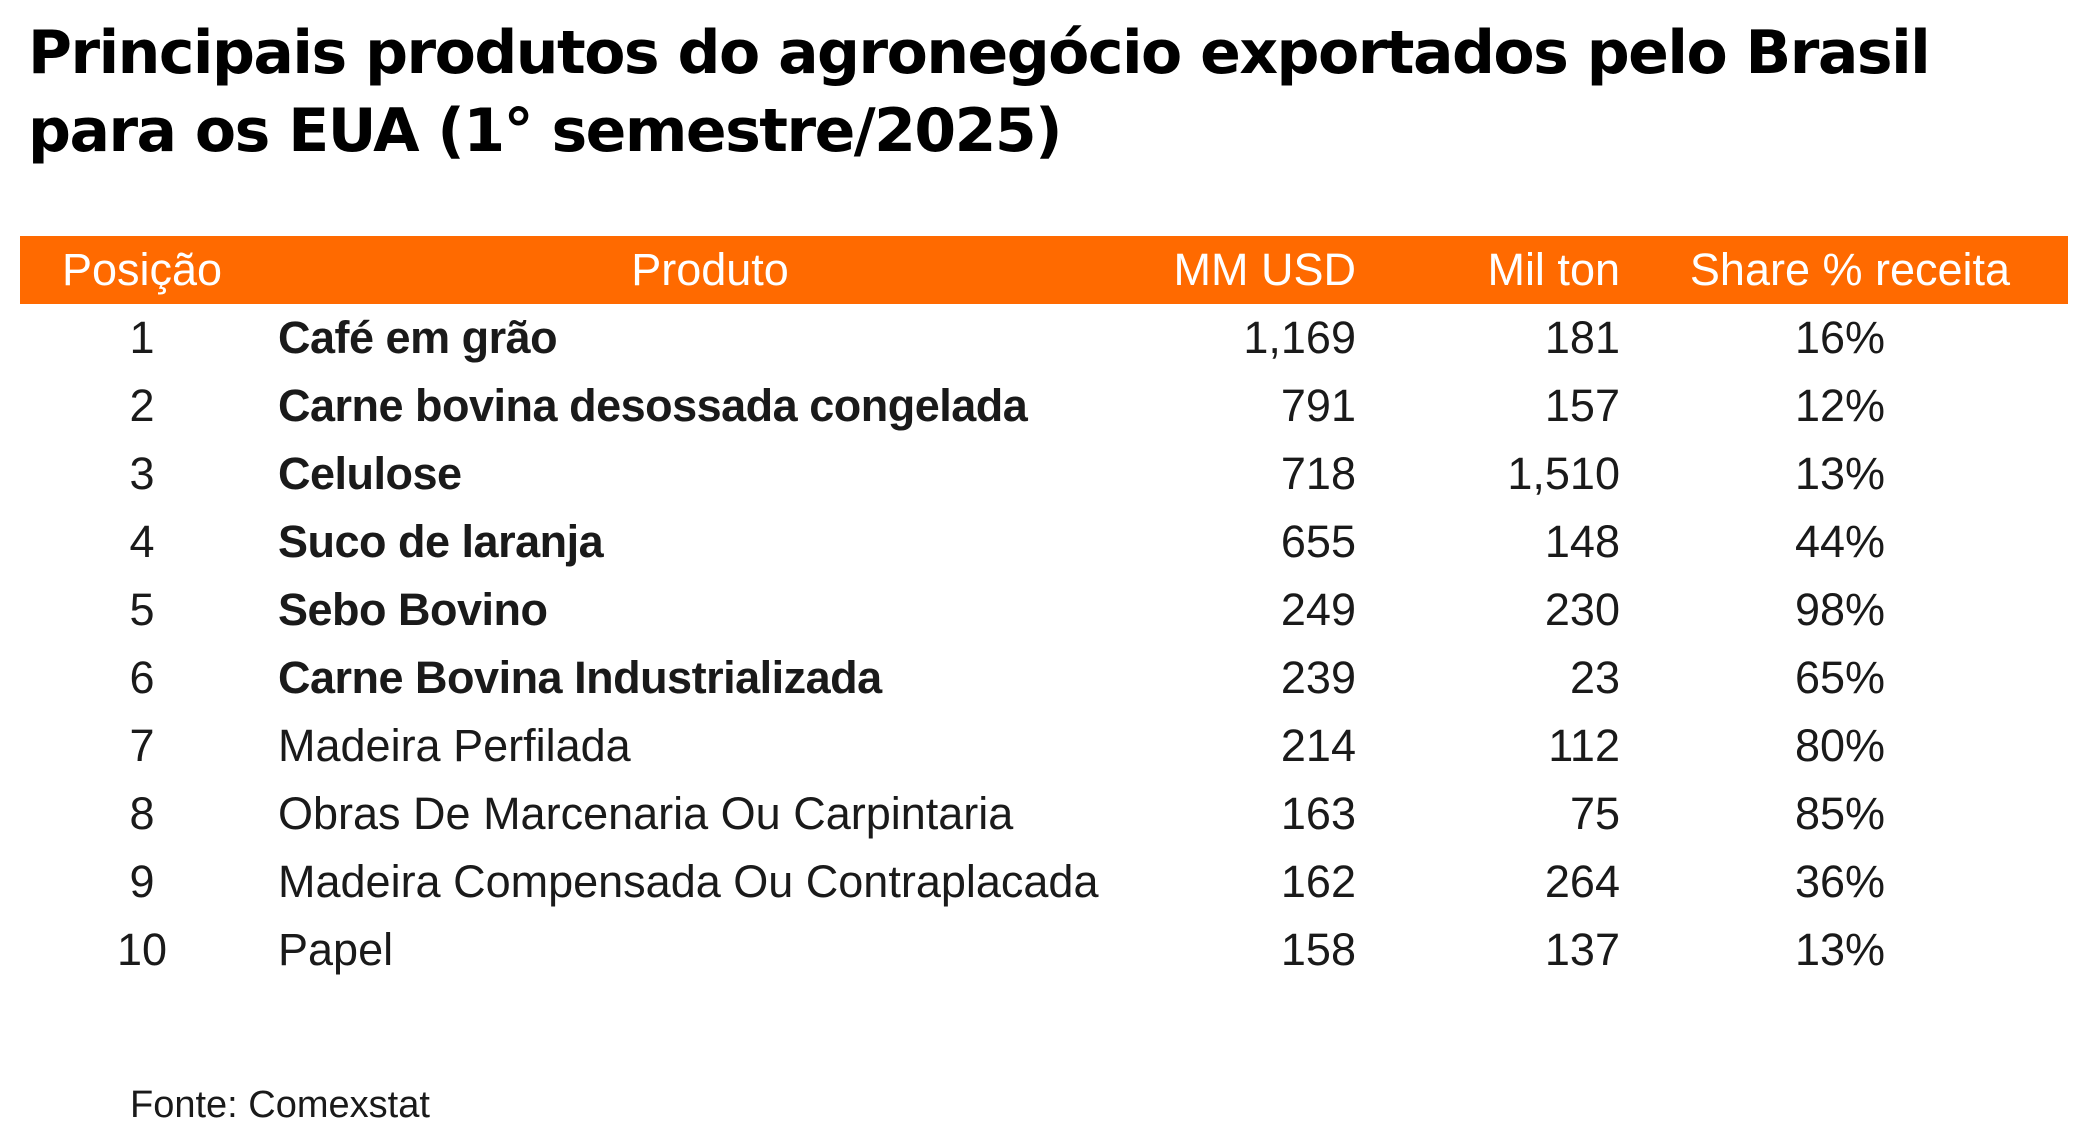 This screenshot has width=2080, height=1142. I want to click on cell-mm-usd: 239, so click(1318, 677).